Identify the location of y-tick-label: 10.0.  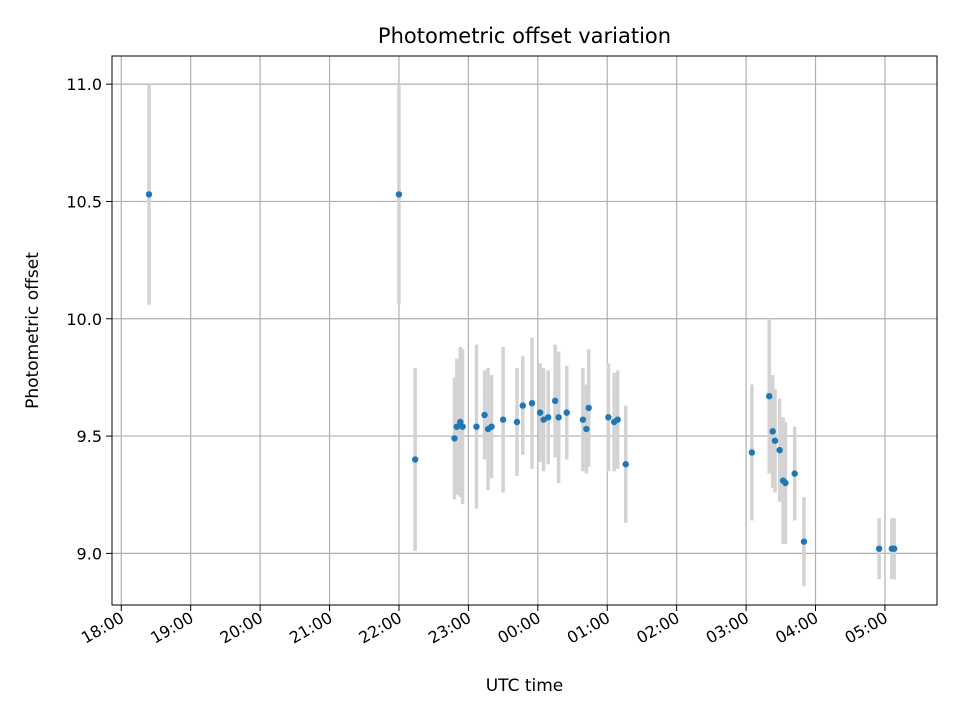
(84, 319).